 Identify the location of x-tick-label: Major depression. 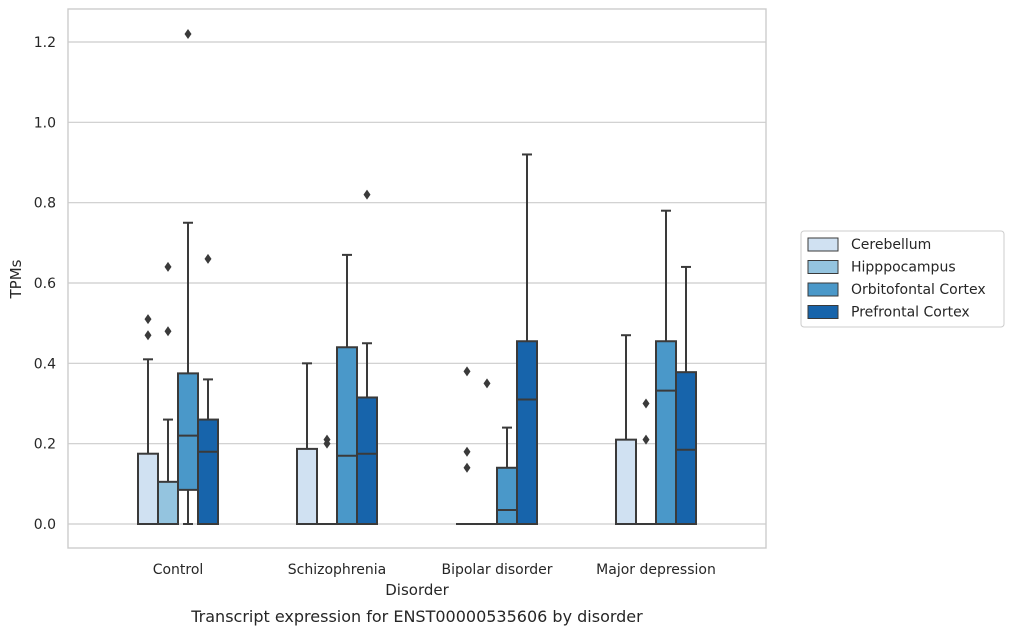
(656, 570).